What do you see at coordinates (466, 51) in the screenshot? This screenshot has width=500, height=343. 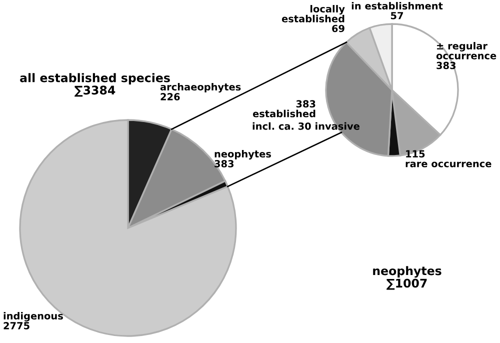 I see `slice-label: ± regular occurrence` at bounding box center [466, 51].